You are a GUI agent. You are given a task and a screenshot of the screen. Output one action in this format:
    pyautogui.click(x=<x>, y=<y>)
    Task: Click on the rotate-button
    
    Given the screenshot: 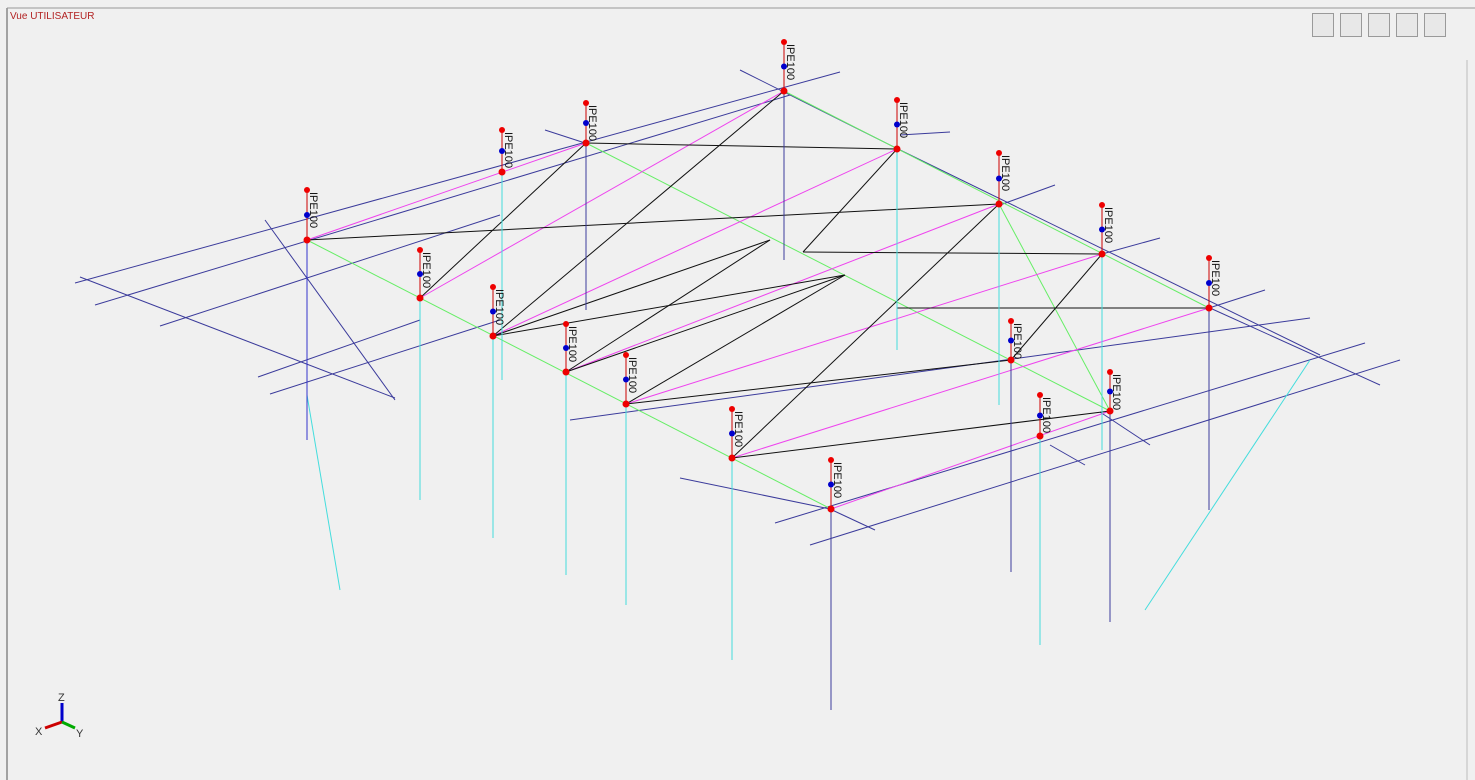 What is the action you would take?
    pyautogui.click(x=1435, y=25)
    